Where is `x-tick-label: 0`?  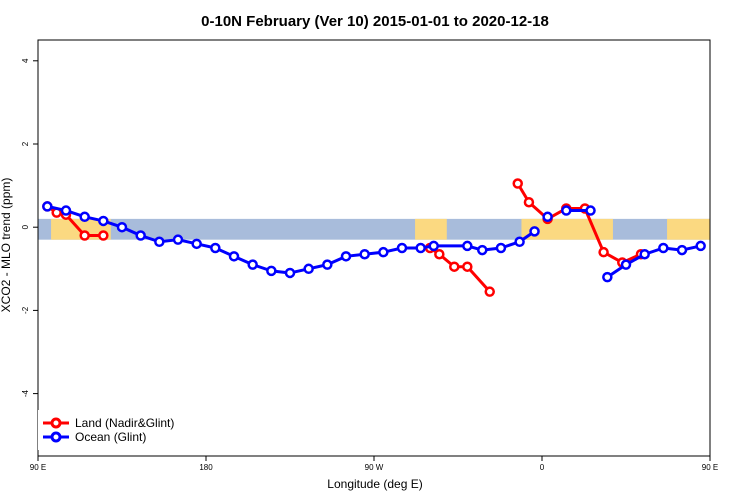 x-tick-label: 0 is located at coordinates (542, 467).